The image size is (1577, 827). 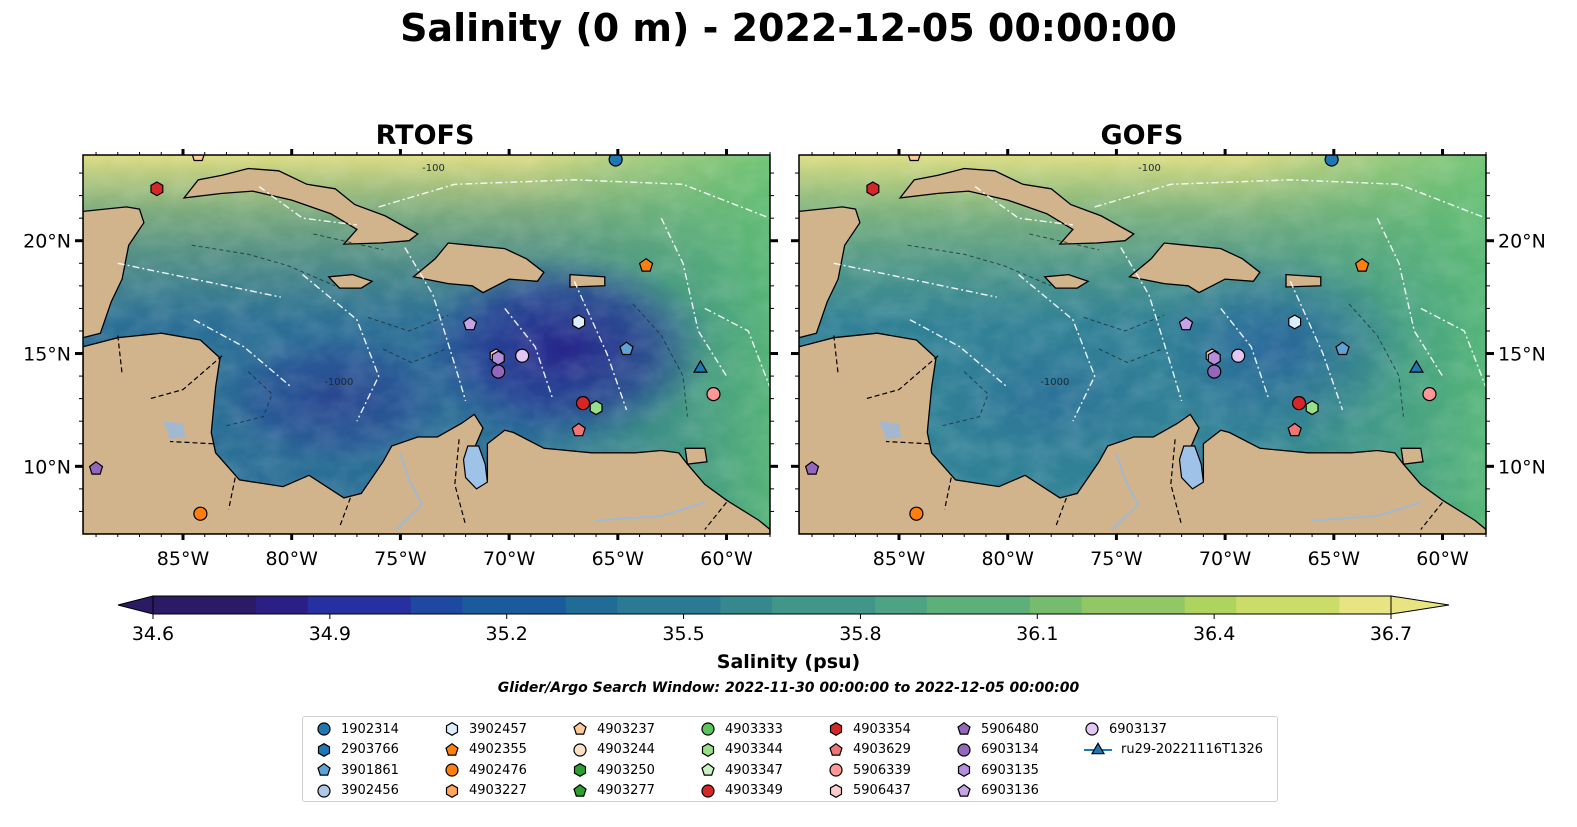 I want to click on legend-label: 3901861, so click(x=370, y=770).